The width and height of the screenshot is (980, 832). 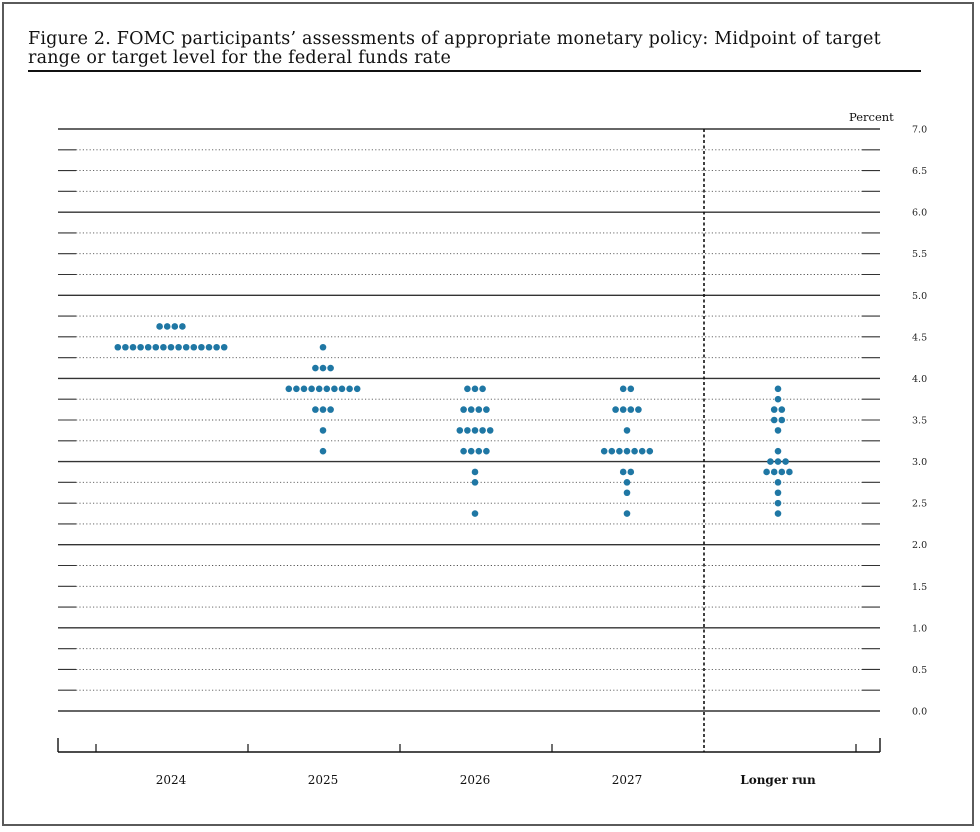 I want to click on y-tick-label: 0.5, so click(x=919, y=670).